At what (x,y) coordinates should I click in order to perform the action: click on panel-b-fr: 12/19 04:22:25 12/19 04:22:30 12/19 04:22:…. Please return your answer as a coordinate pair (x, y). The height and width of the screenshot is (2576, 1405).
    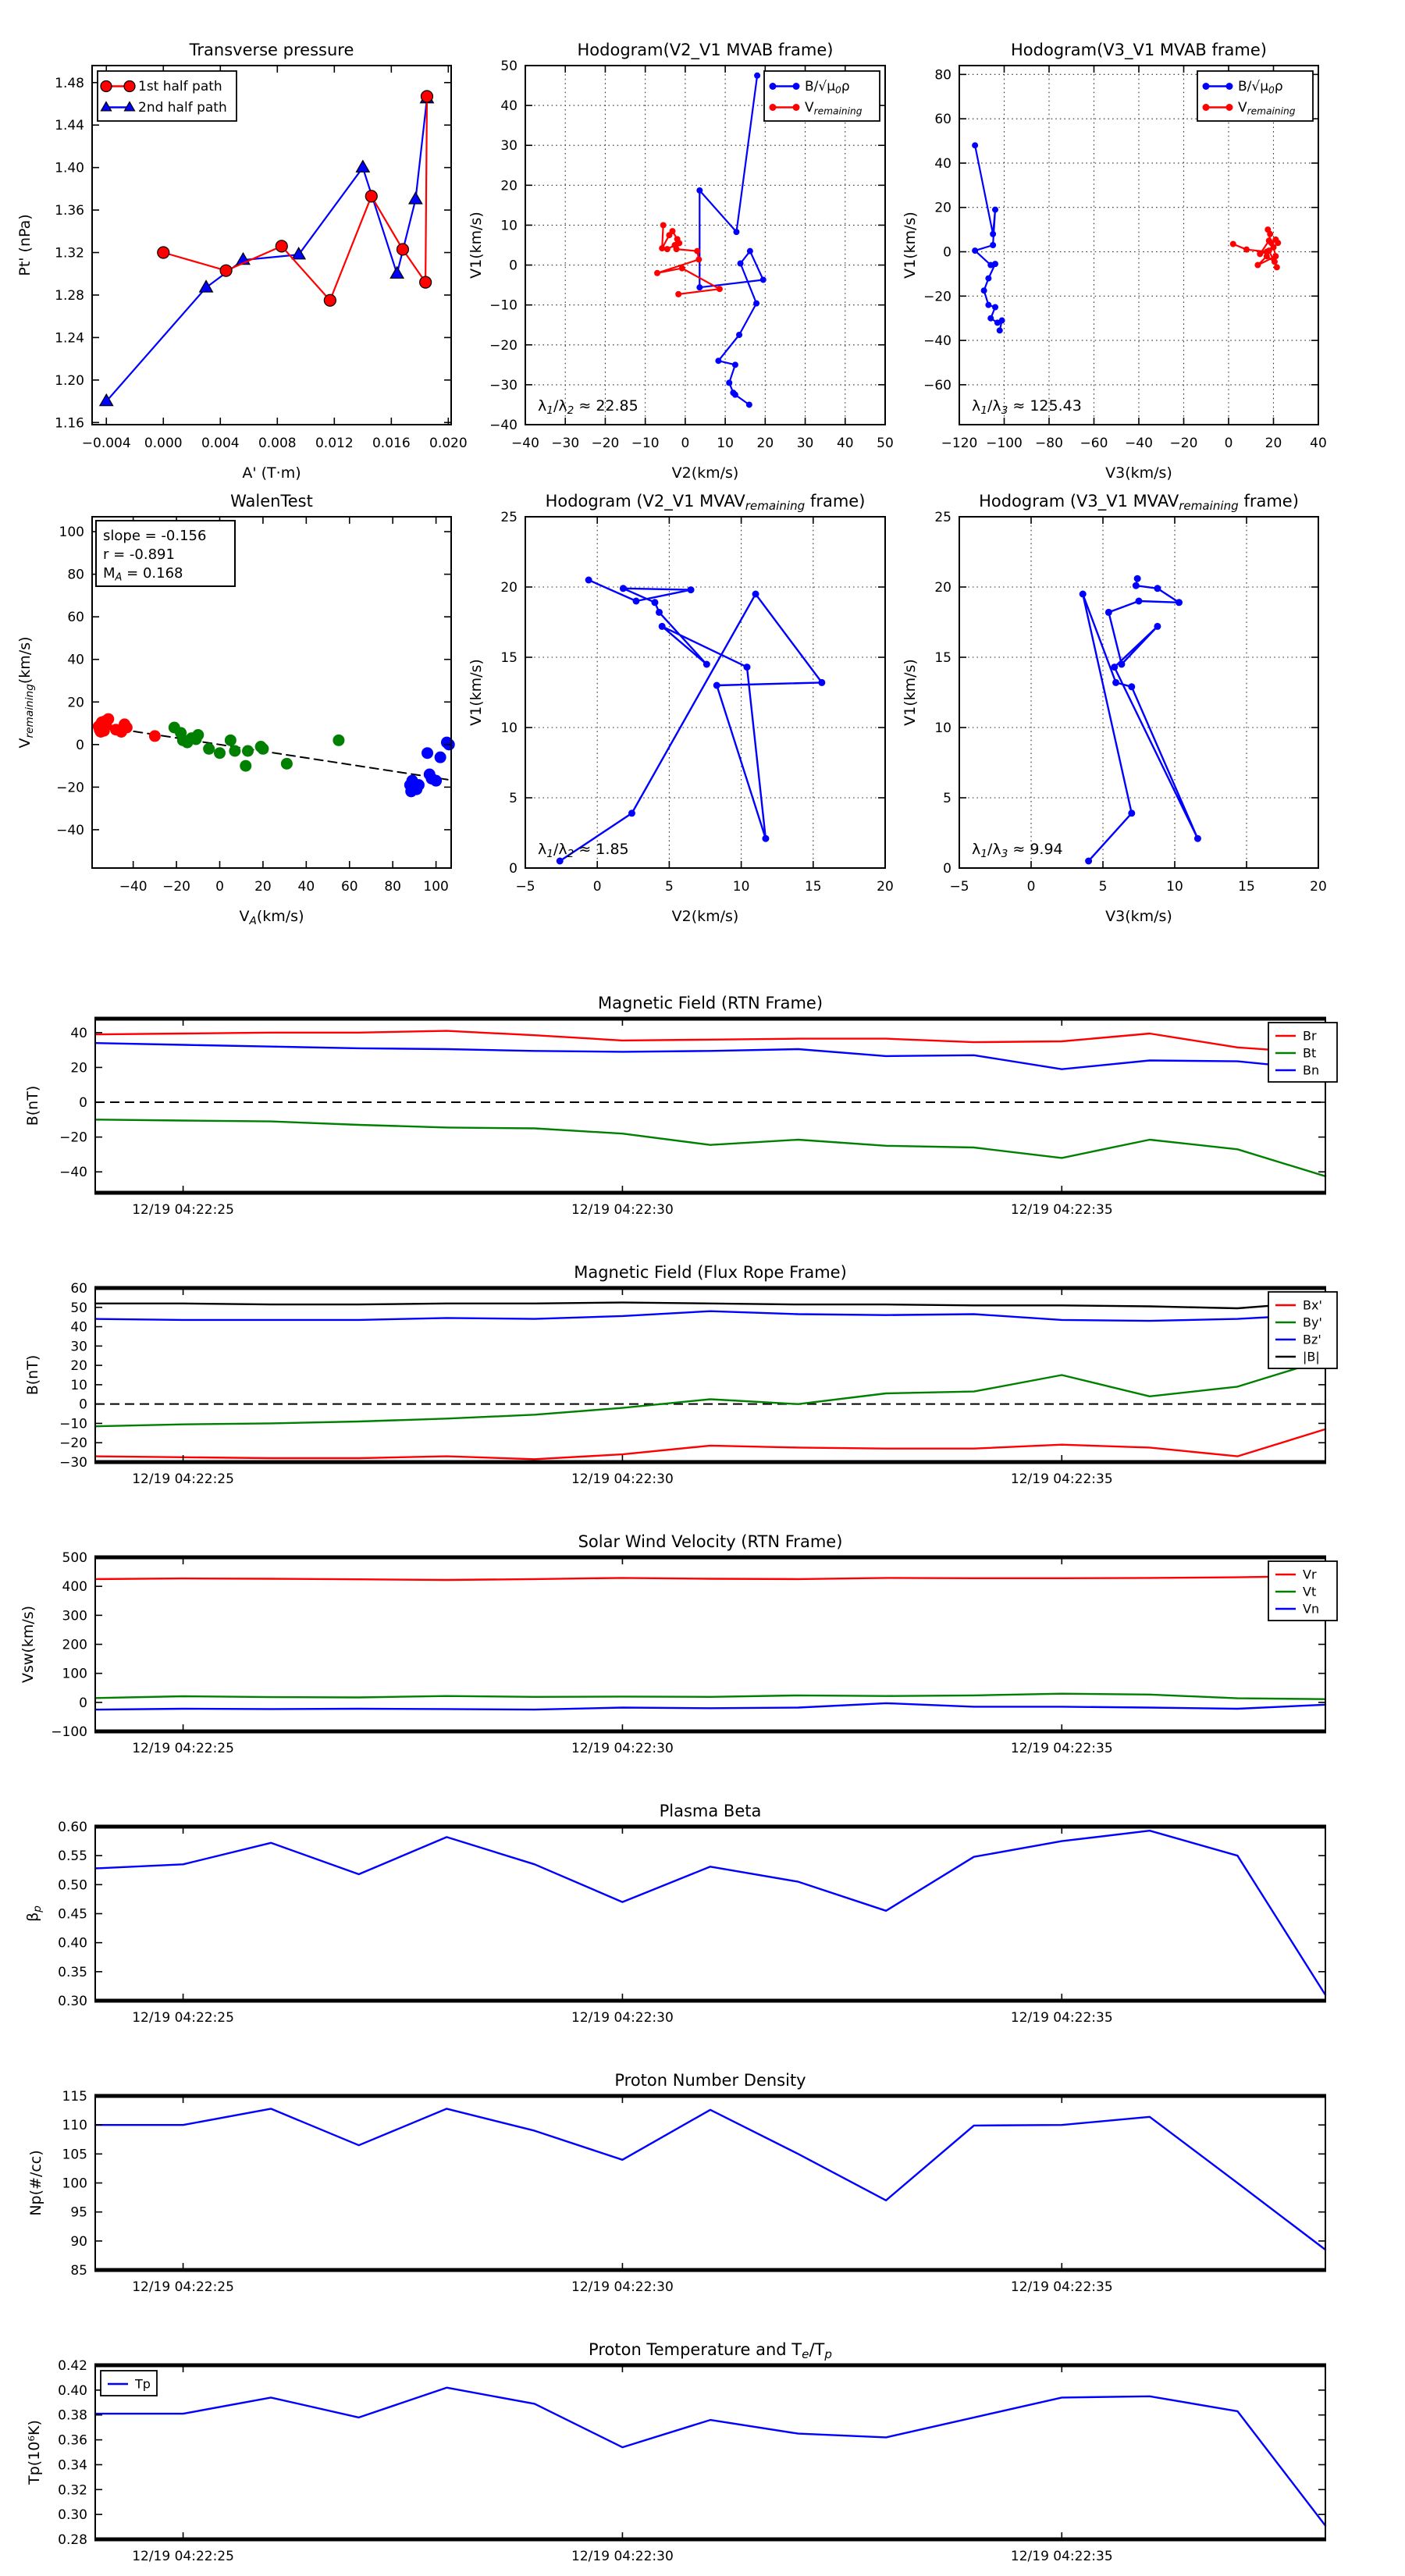
    Looking at the image, I should click on (681, 1375).